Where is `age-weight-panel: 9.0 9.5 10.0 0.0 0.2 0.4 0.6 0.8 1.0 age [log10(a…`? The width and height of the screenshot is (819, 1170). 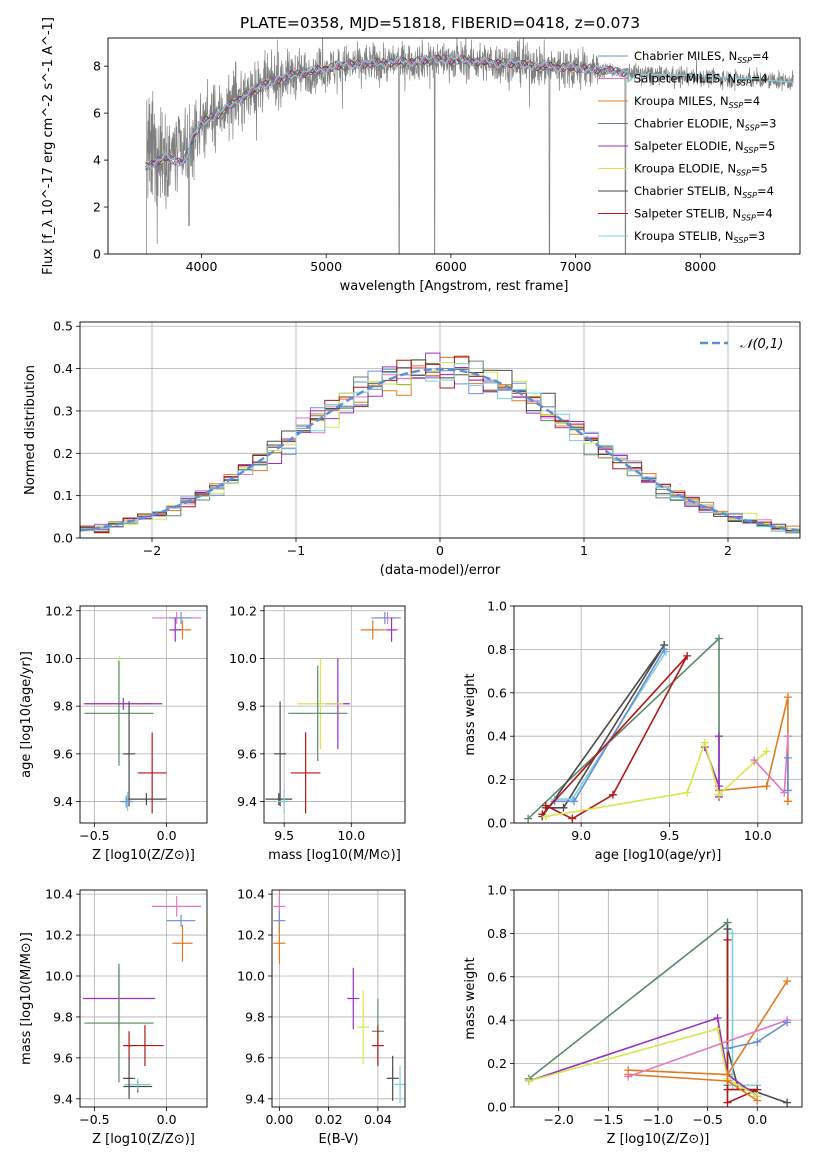
age-weight-panel: 9.0 9.5 10.0 0.0 0.2 0.4 0.6 0.8 1.0 age [log10(a… is located at coordinates (633, 731).